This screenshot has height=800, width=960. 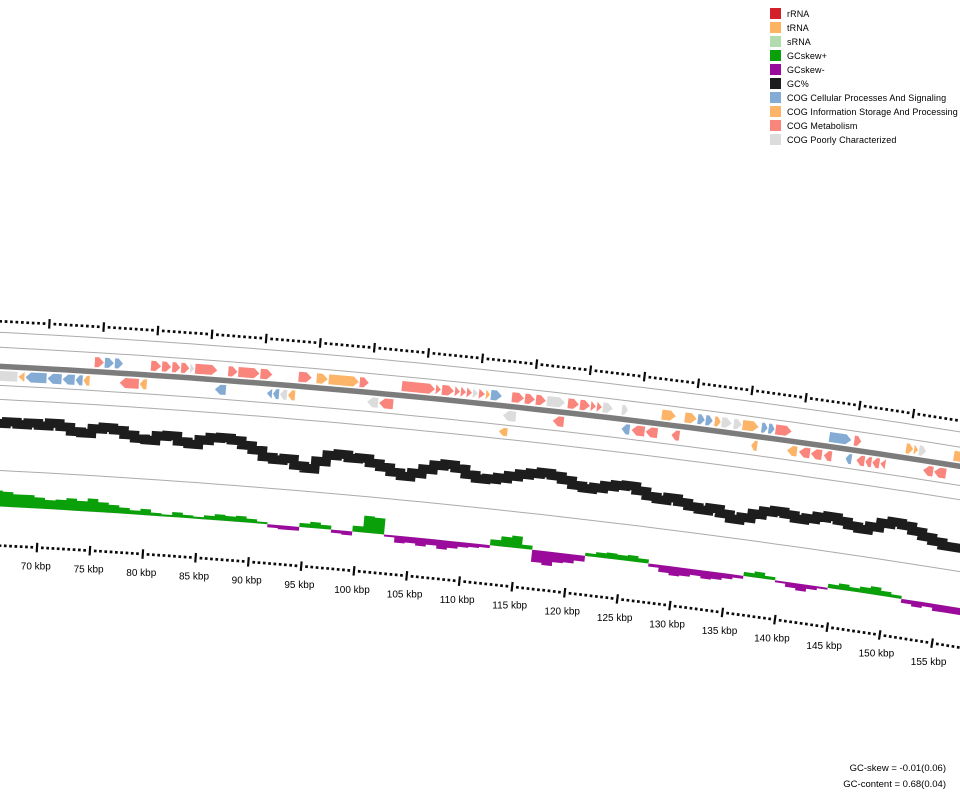 What do you see at coordinates (194, 577) in the screenshot?
I see `ruler-label: 85 kbp` at bounding box center [194, 577].